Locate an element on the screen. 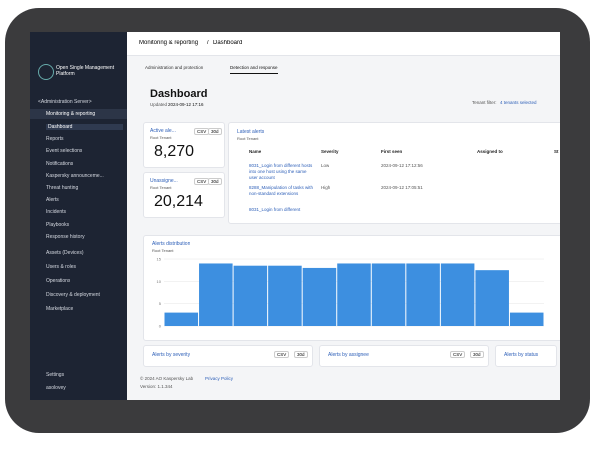 The height and width of the screenshot is (450, 600). nav-item: Discovery & deployment is located at coordinates (73, 295).